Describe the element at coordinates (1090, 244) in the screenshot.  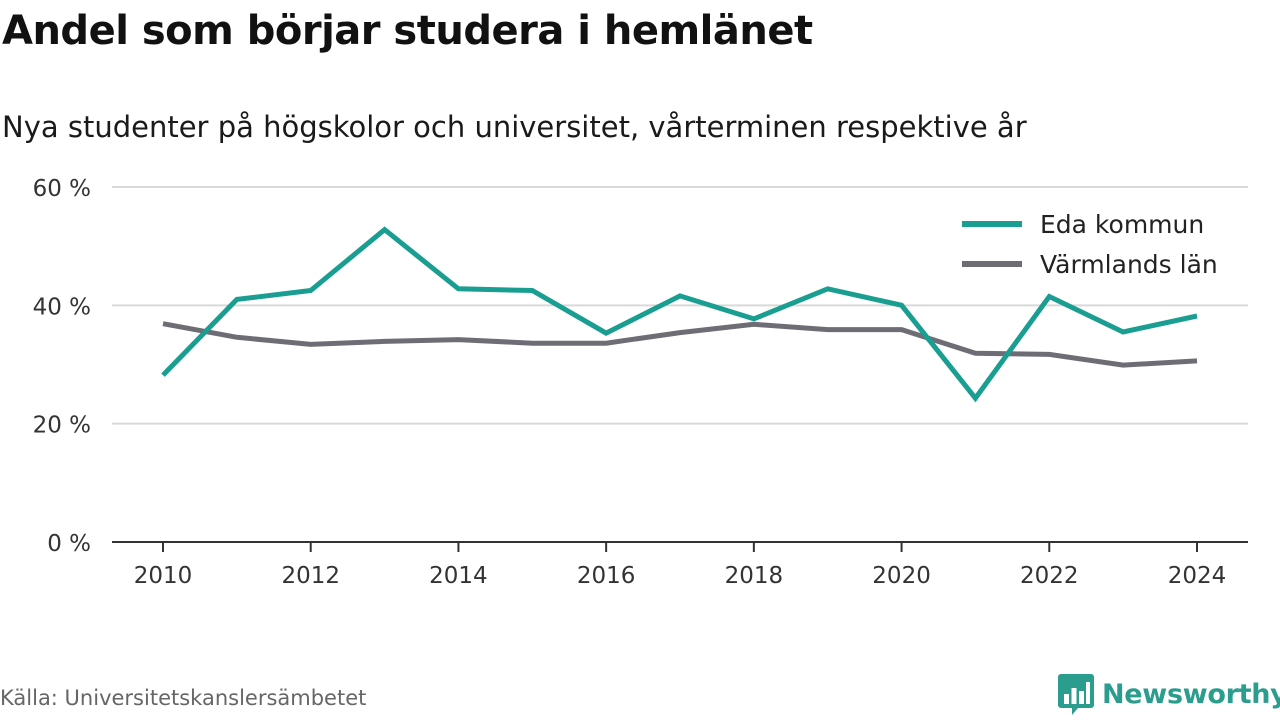
I see `legend: Eda kommun Värmlands län` at that location.